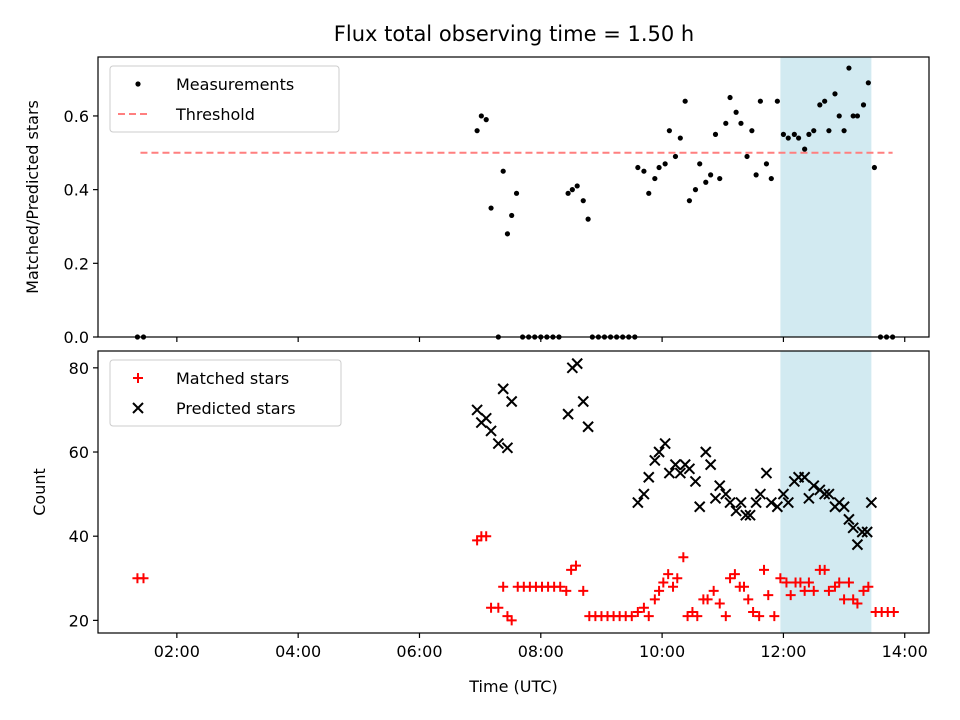 The image size is (960, 720). What do you see at coordinates (177, 651) in the screenshot?
I see `x-tick-label: 02:00` at bounding box center [177, 651].